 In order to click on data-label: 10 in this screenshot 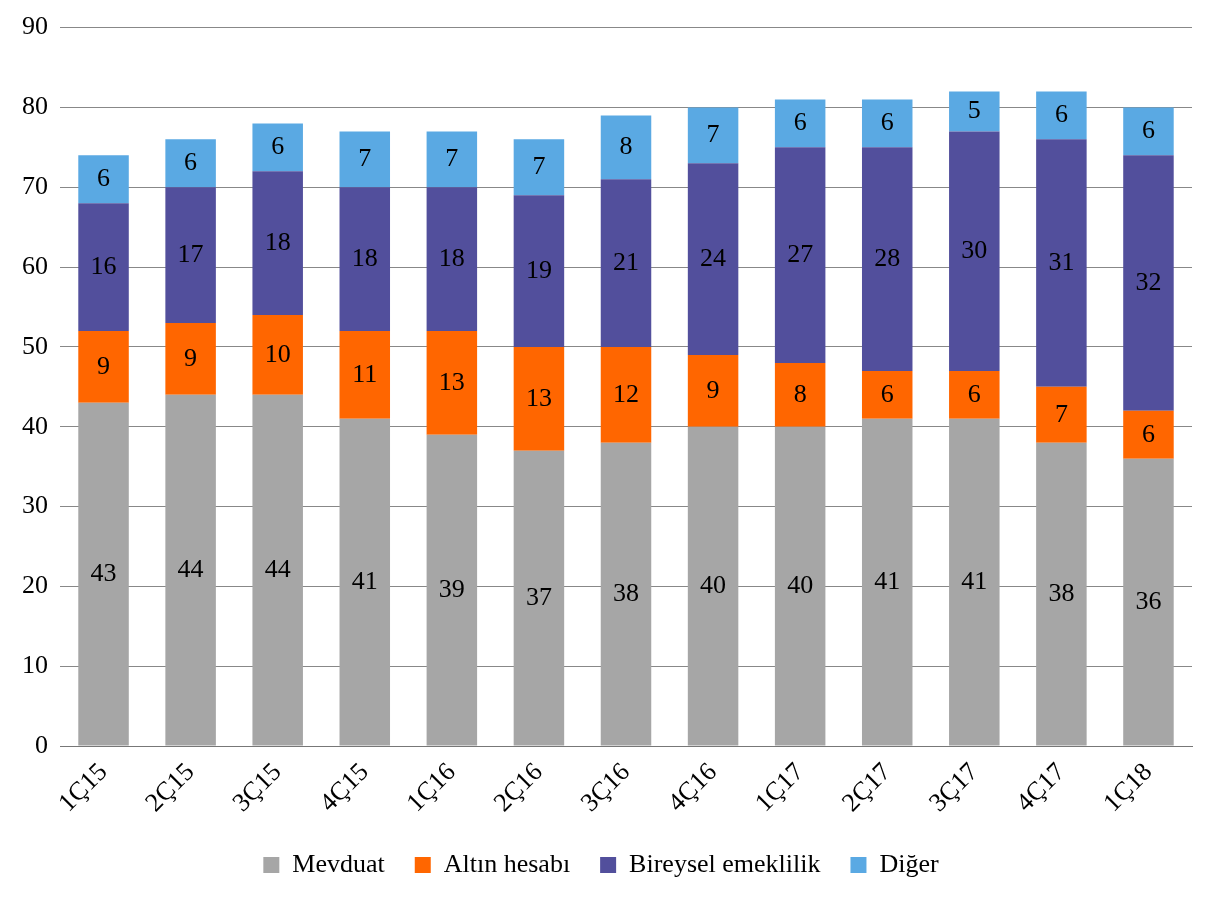, I will do `click(277, 353)`.